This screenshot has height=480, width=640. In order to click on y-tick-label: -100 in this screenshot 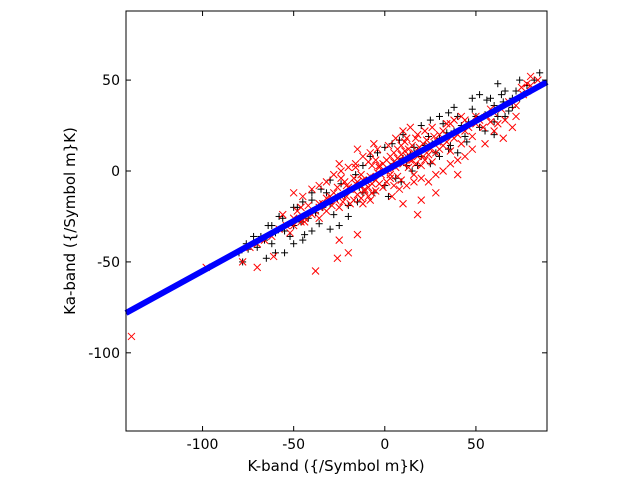, I will do `click(104, 354)`.